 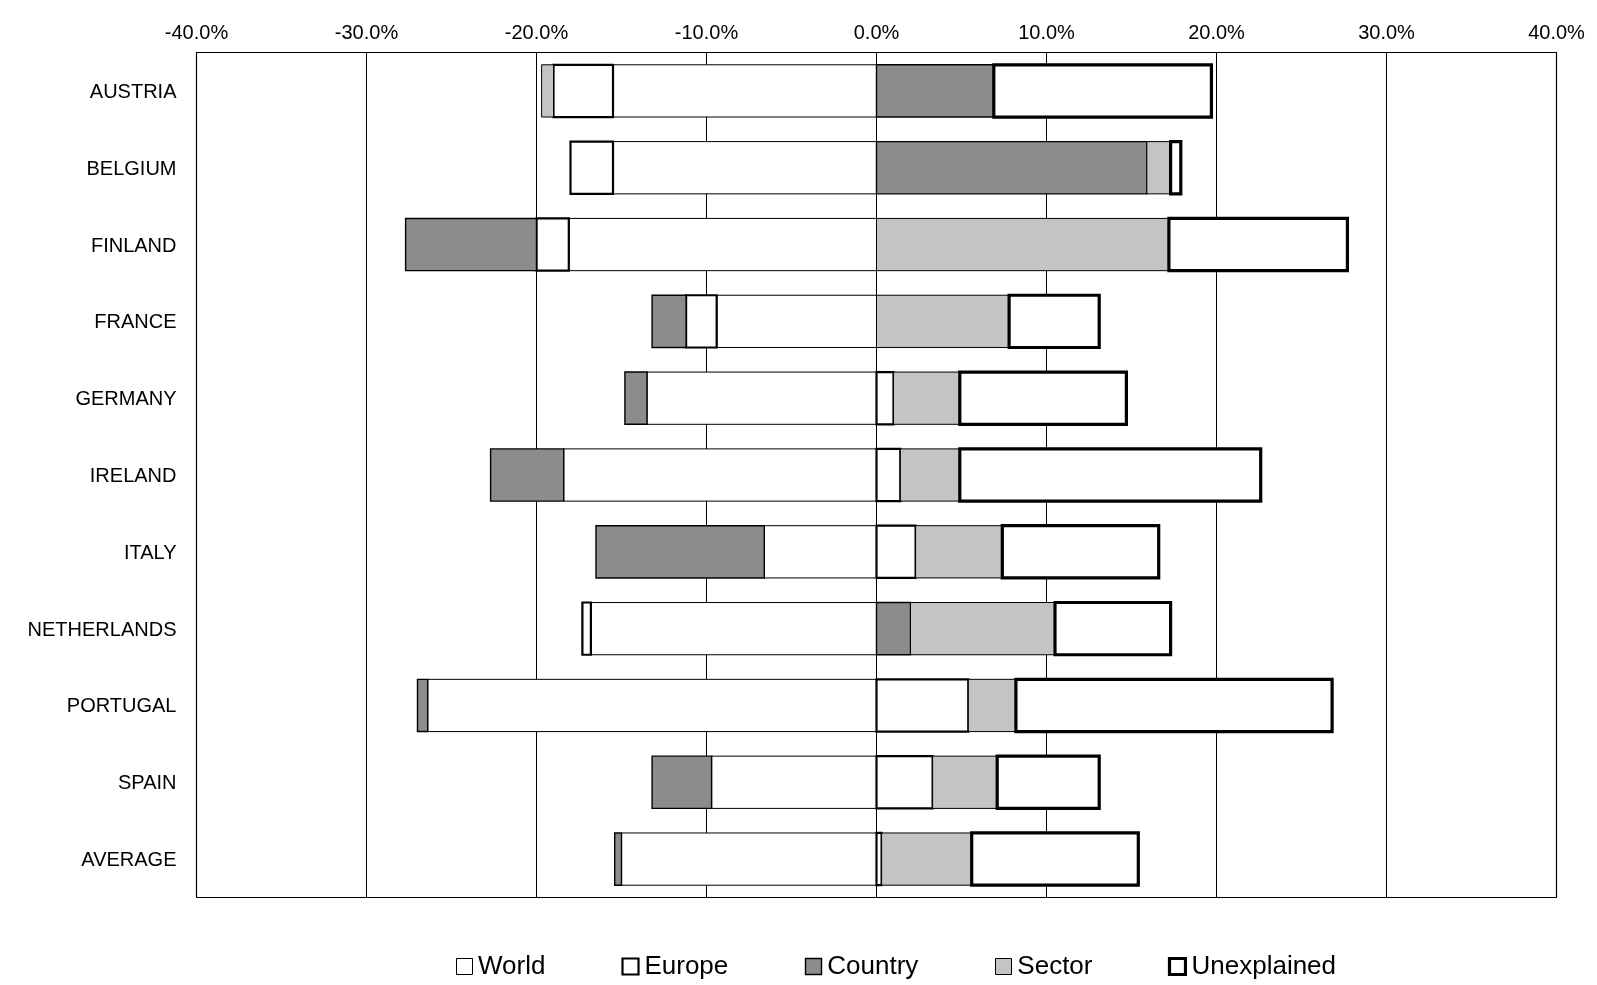 I want to click on y-tick-label: NETHERLANDS, so click(x=102, y=628).